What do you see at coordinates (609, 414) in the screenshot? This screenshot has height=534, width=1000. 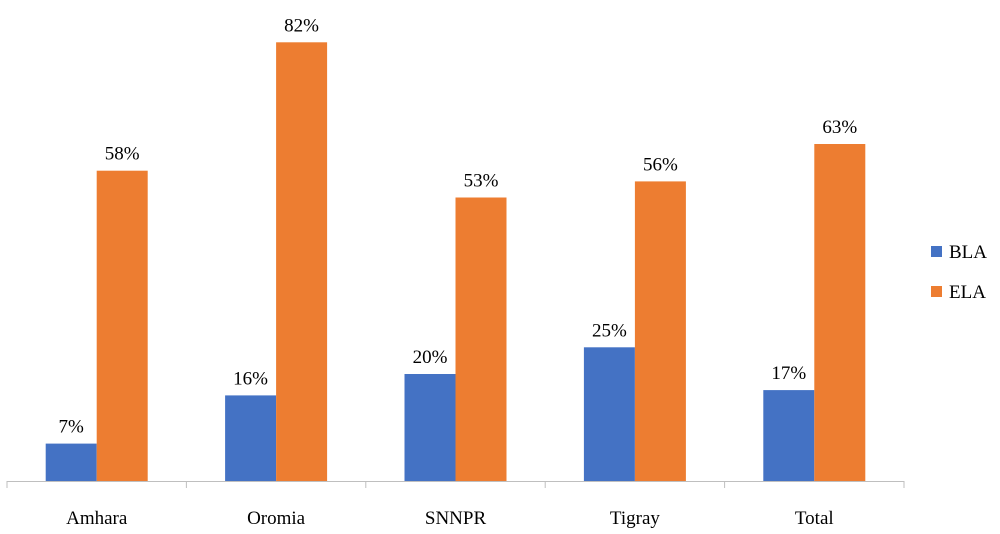 I see `bar-bla-tigray` at bounding box center [609, 414].